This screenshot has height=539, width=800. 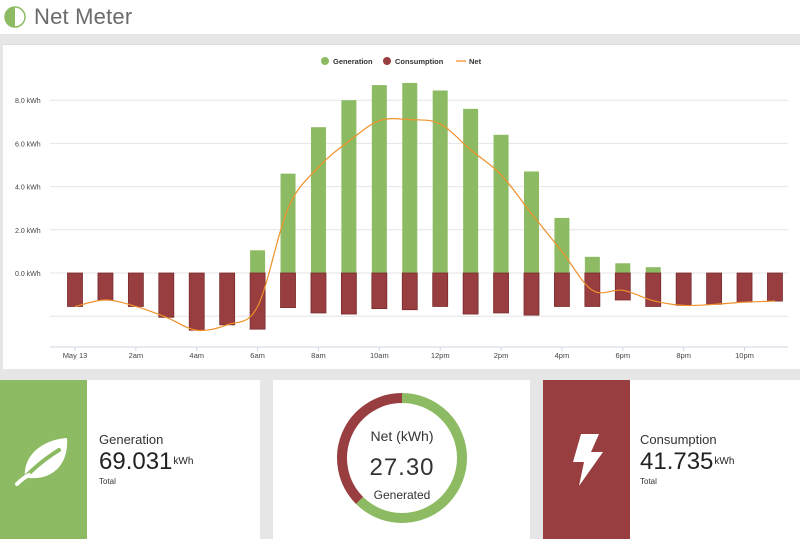 What do you see at coordinates (562, 355) in the screenshot?
I see `x-tick-label: 4pm` at bounding box center [562, 355].